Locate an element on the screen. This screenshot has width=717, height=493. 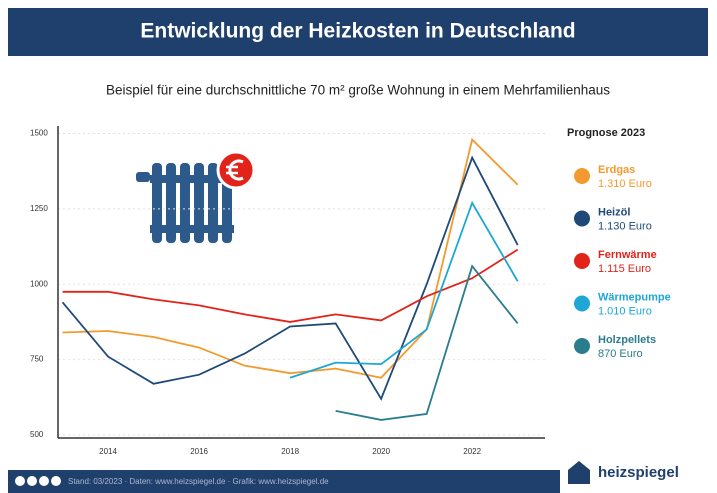
legend-name: Fernwärme is located at coordinates (627, 255).